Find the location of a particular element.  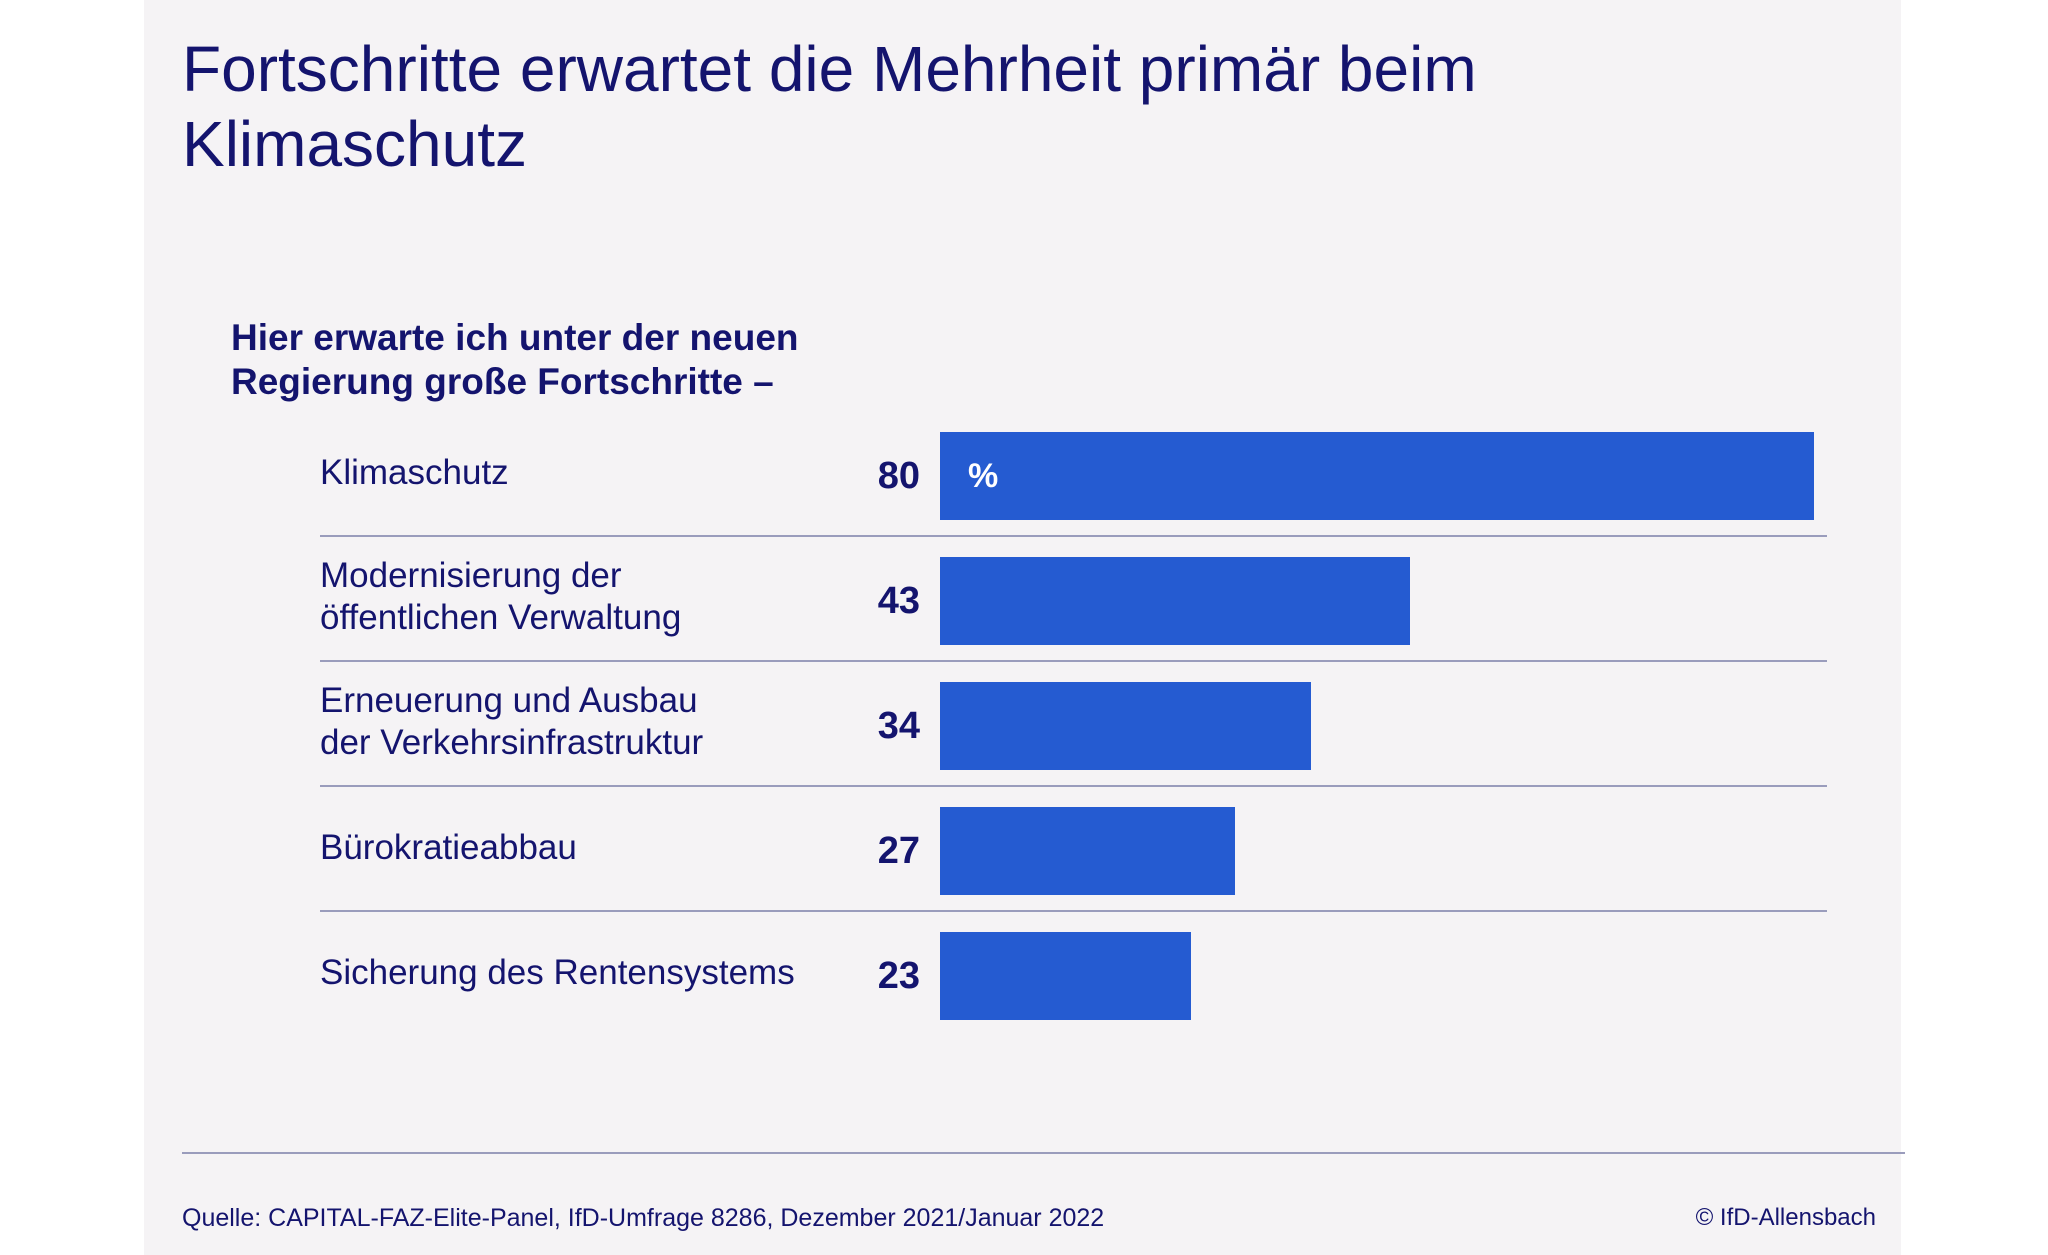

category-label-line: der Verkehrsinfrastruktur is located at coordinates (512, 742).